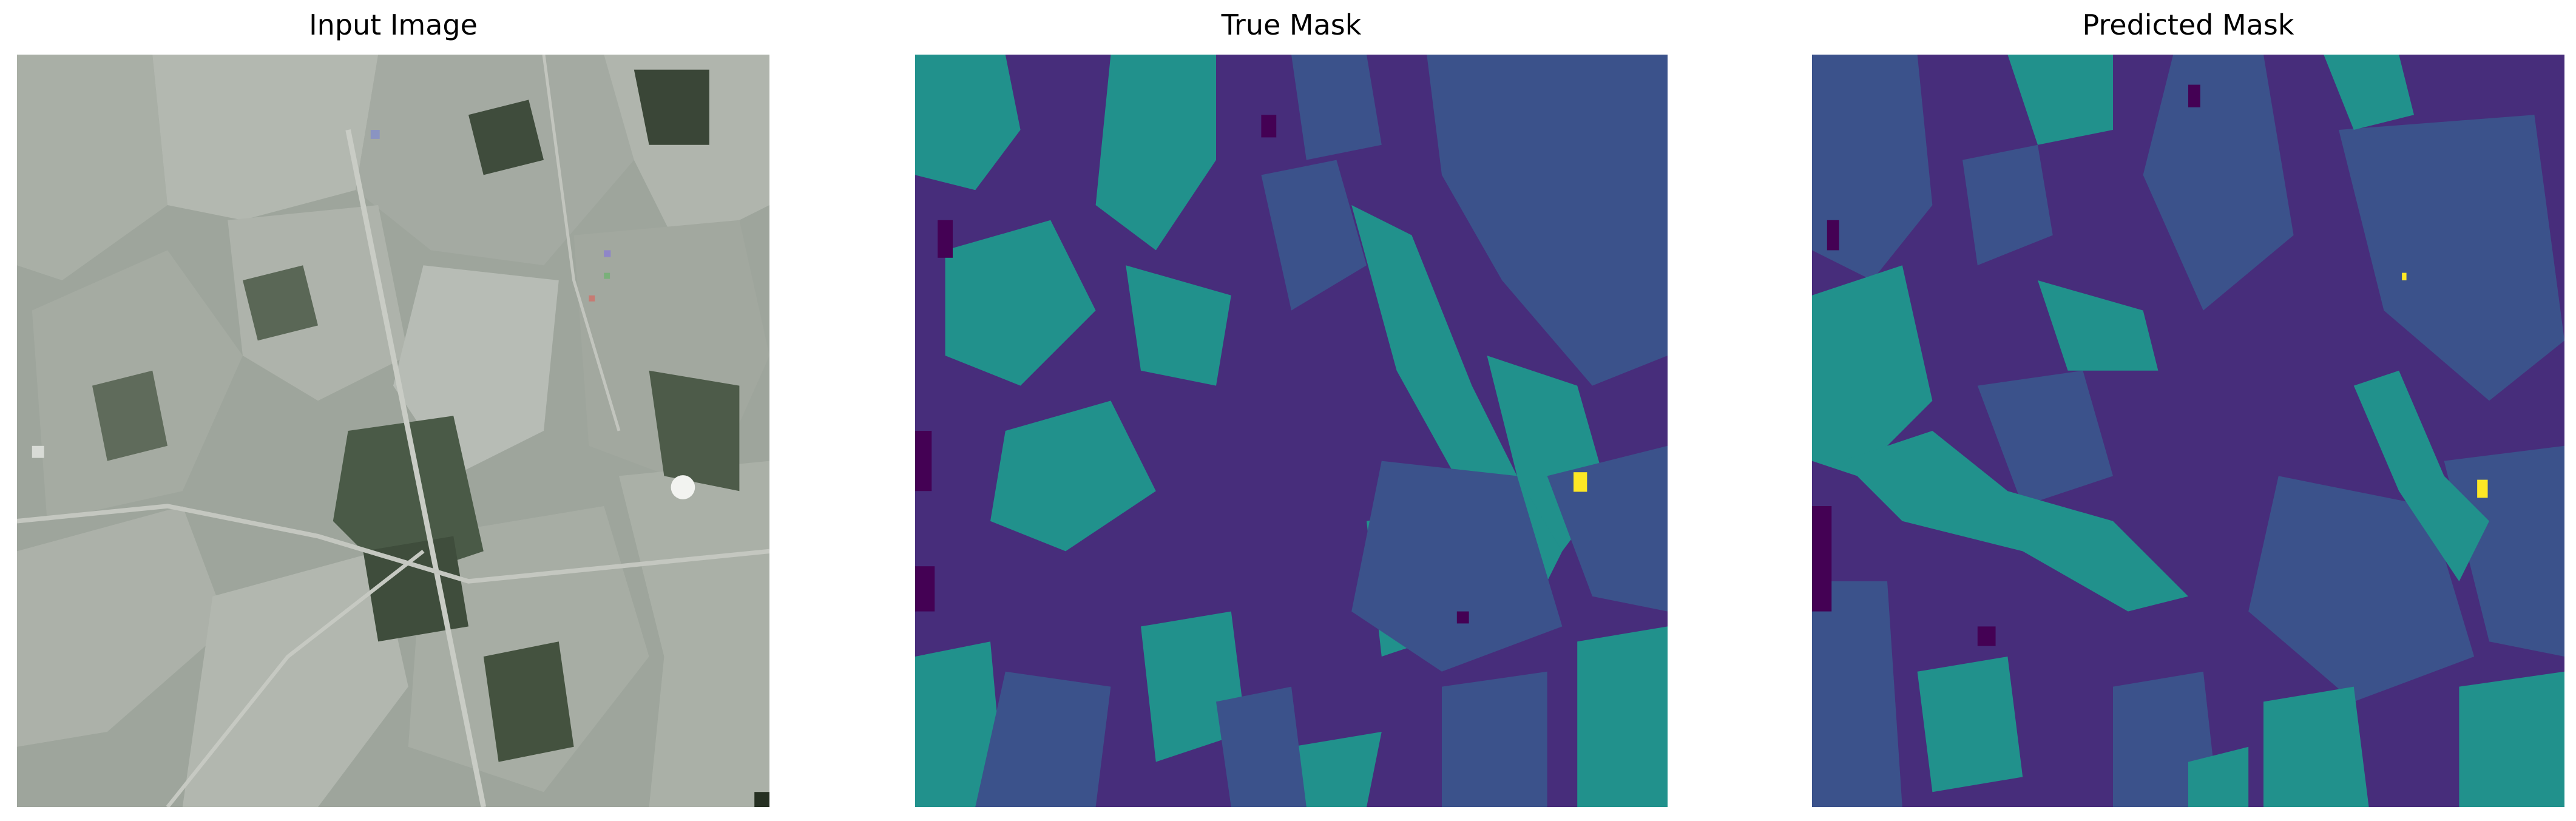 The height and width of the screenshot is (821, 2576). I want to click on true-mask-title: True Mask, so click(1291, 24).